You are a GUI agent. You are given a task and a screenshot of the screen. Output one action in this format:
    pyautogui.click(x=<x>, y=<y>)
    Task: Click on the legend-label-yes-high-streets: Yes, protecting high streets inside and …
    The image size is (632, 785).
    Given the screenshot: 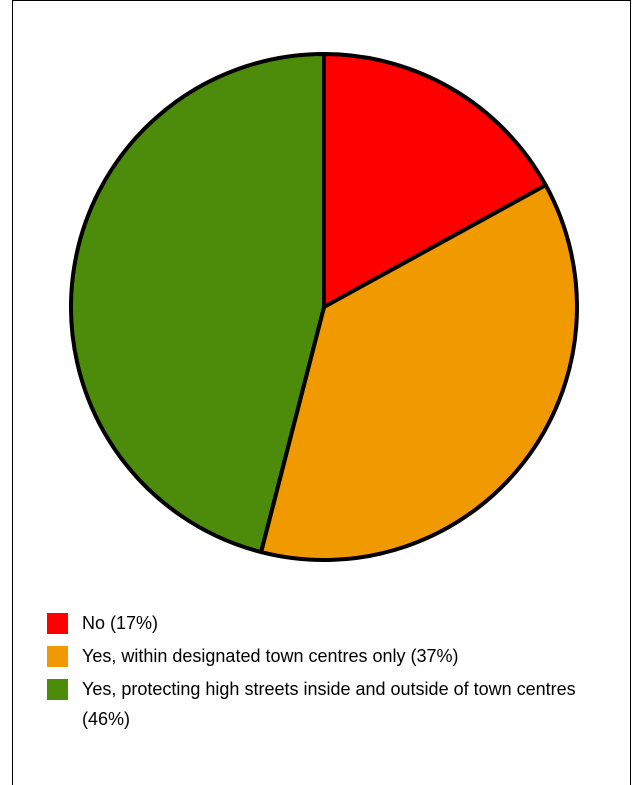 What is the action you would take?
    pyautogui.click(x=329, y=704)
    